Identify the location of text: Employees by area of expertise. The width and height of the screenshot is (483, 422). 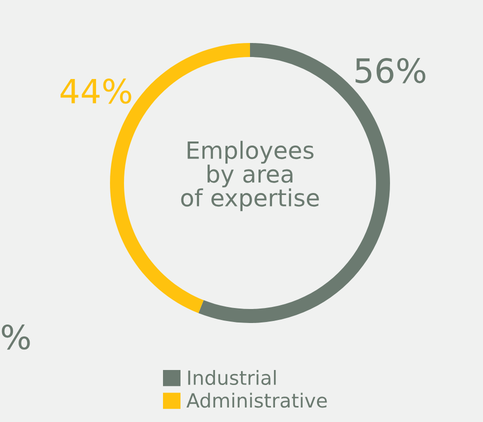
(250, 176).